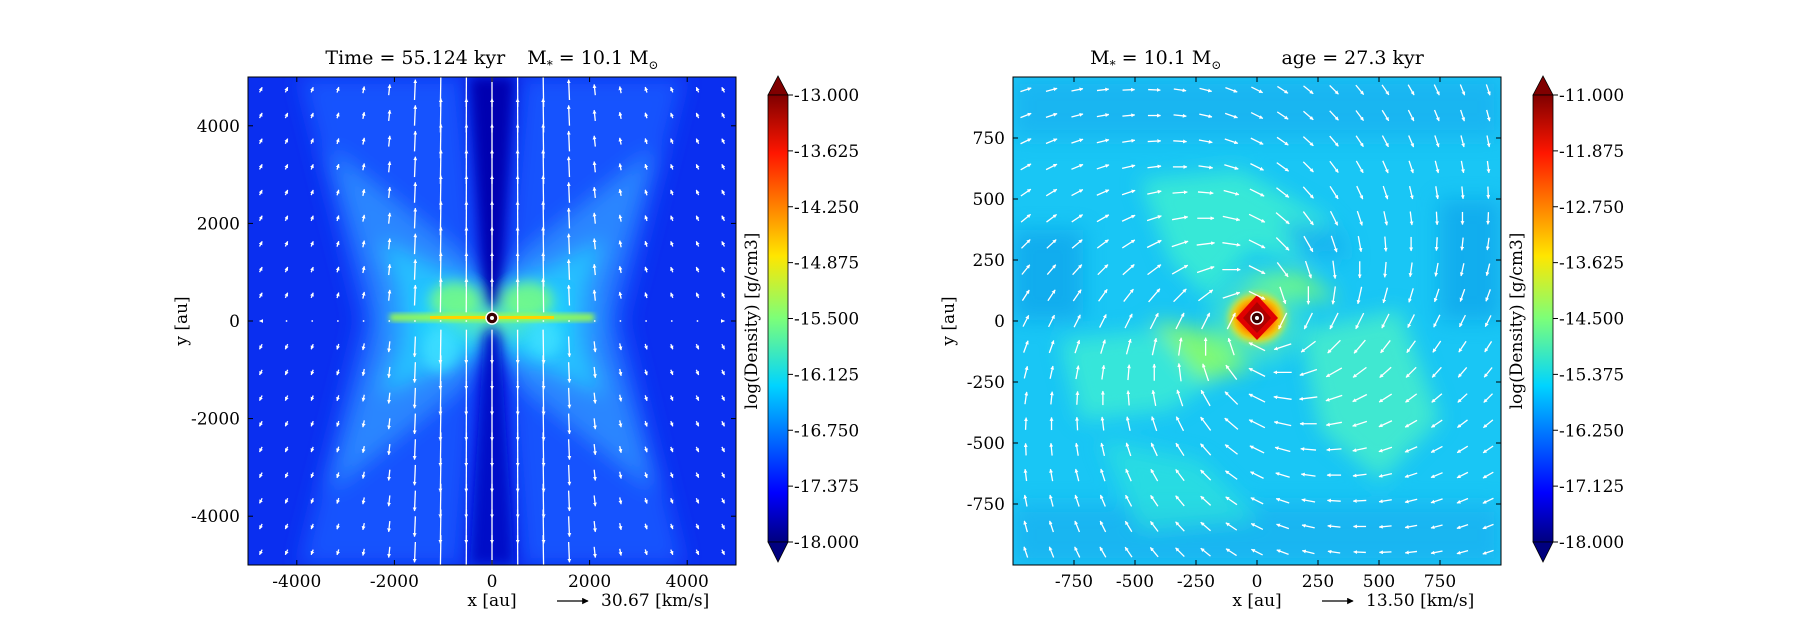 This screenshot has width=1800, height=634. Describe the element at coordinates (589, 582) in the screenshot. I see `left-xtick-label: 2000` at that location.